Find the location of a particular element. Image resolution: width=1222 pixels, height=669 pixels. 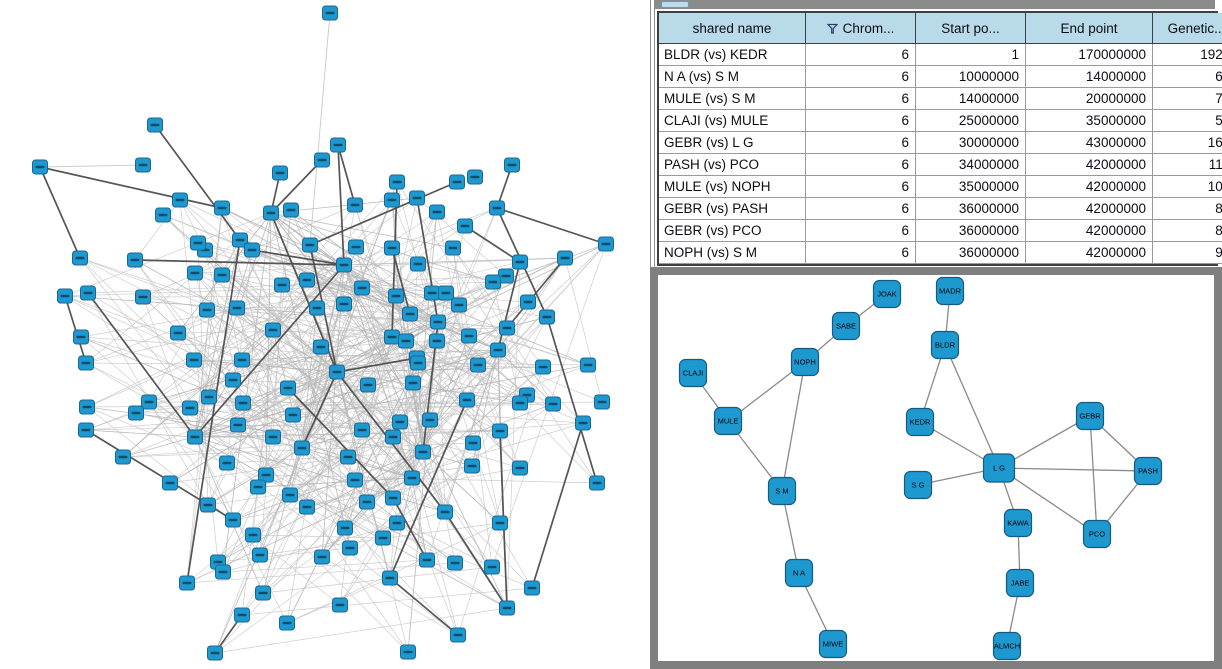

network-node-kedr: KEDR is located at coordinates (920, 422).